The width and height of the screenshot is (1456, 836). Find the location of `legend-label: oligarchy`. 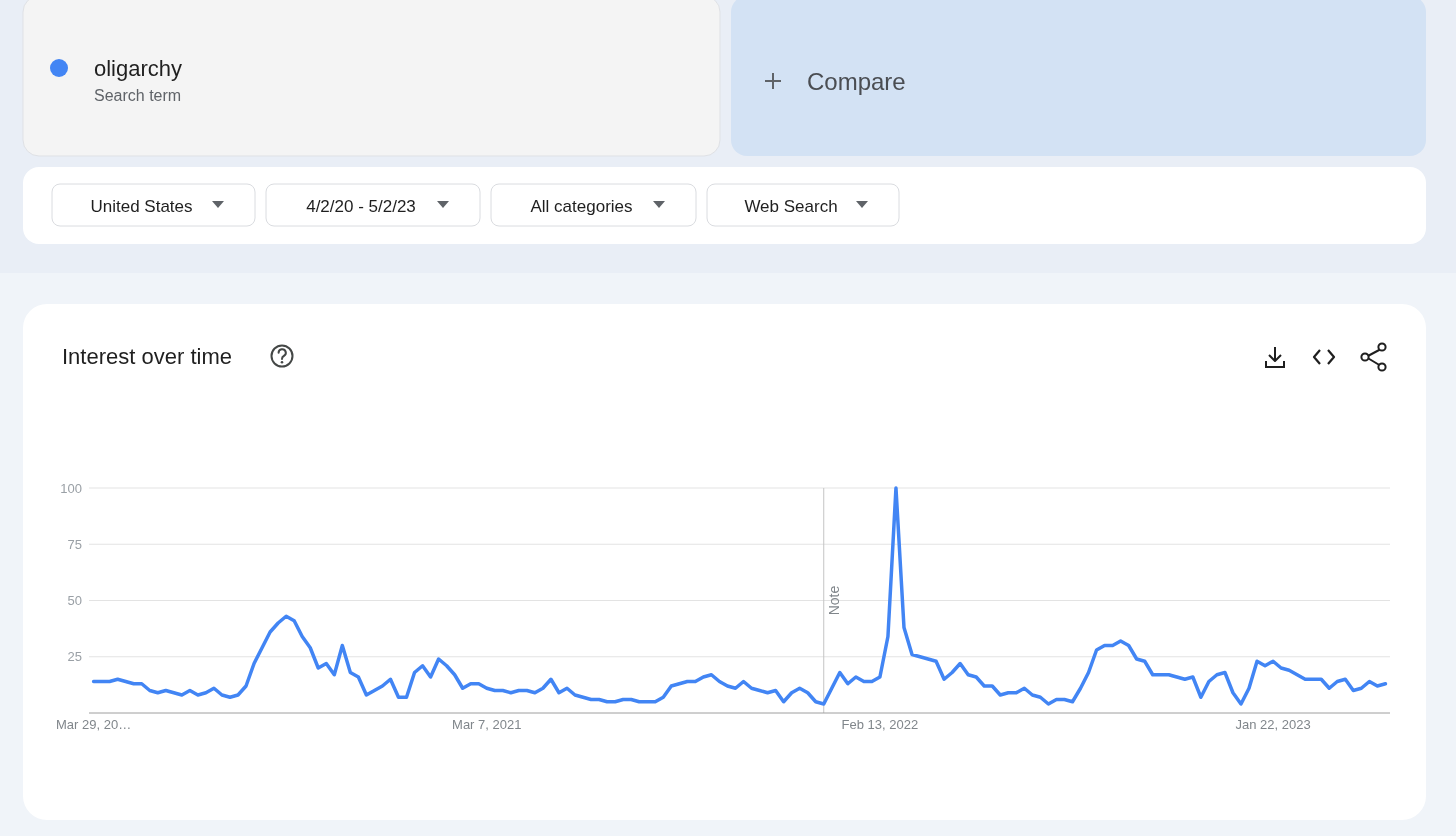

legend-label: oligarchy is located at coordinates (138, 68).